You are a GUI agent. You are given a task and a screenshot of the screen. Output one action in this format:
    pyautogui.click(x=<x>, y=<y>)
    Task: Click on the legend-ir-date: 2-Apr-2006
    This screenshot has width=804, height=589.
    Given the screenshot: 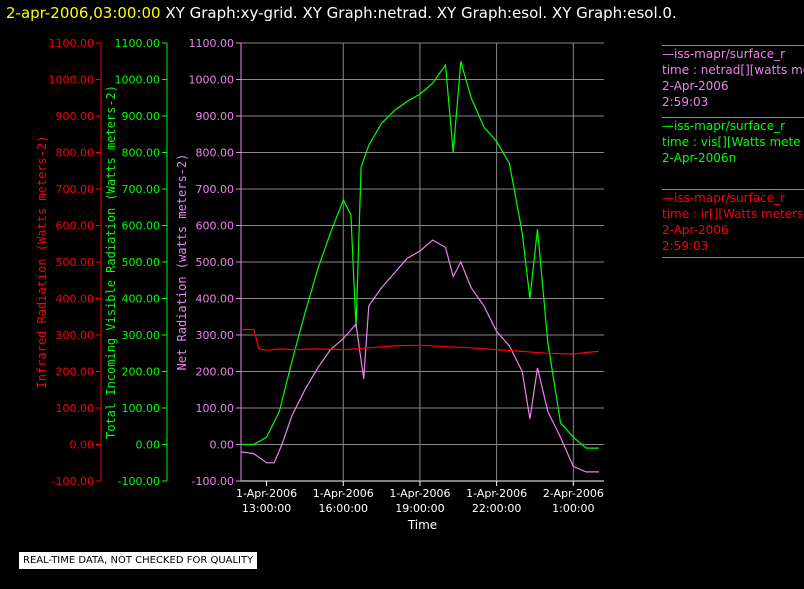 What is the action you would take?
    pyautogui.click(x=695, y=230)
    